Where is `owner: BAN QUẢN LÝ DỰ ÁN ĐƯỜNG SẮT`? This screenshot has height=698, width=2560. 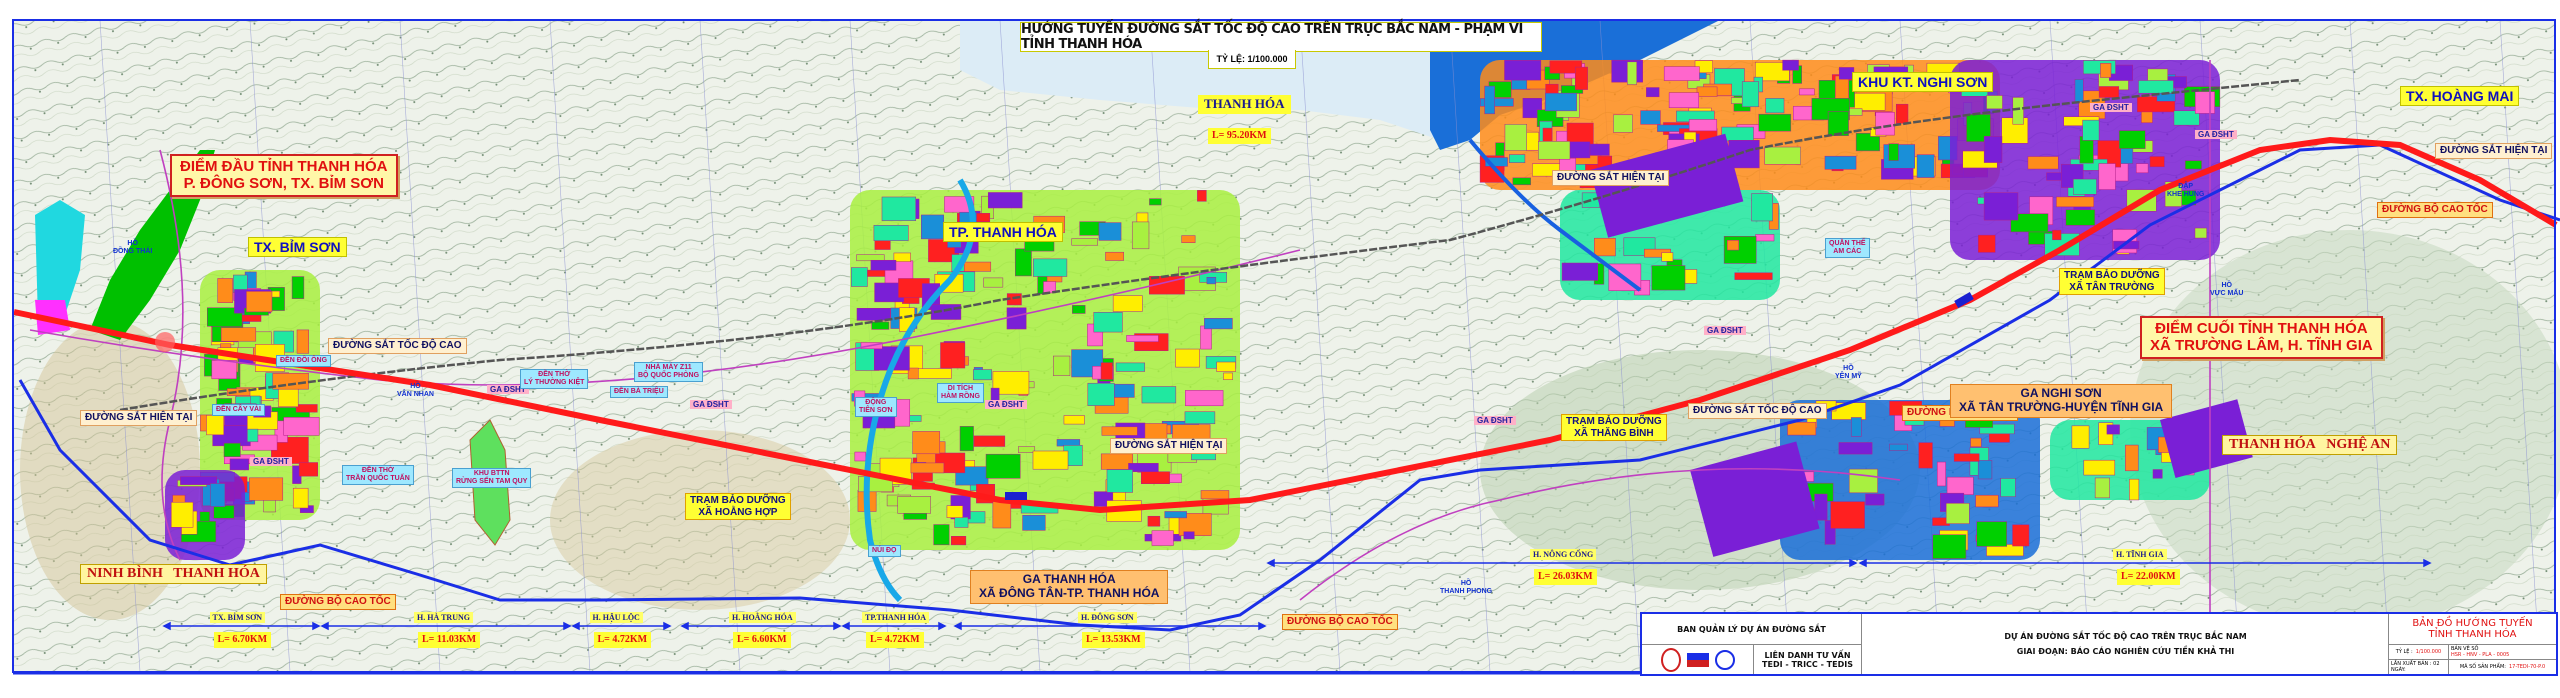 owner: BAN QUẢN LÝ DỰ ÁN ĐƯỜNG SẮT is located at coordinates (1752, 629).